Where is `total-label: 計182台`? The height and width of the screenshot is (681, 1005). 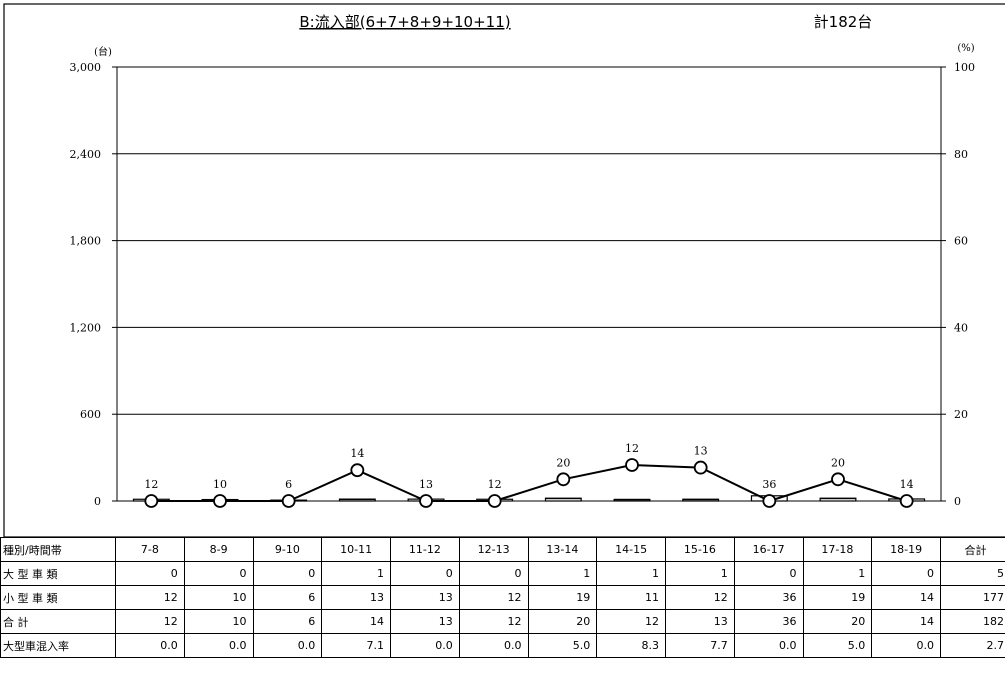 total-label: 計182台 is located at coordinates (843, 22).